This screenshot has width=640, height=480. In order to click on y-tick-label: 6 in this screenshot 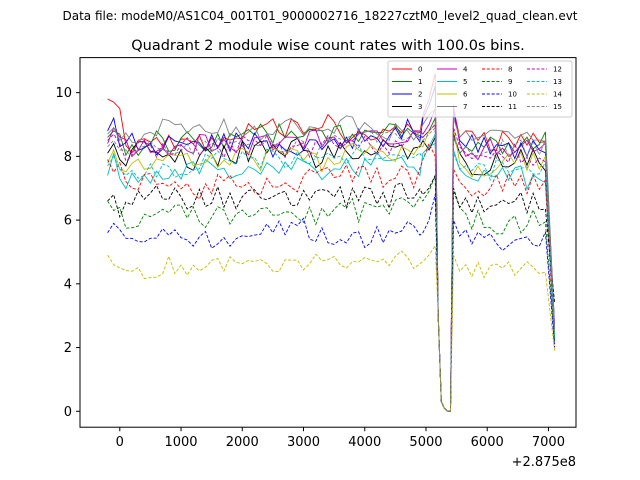, I will do `click(68, 221)`.